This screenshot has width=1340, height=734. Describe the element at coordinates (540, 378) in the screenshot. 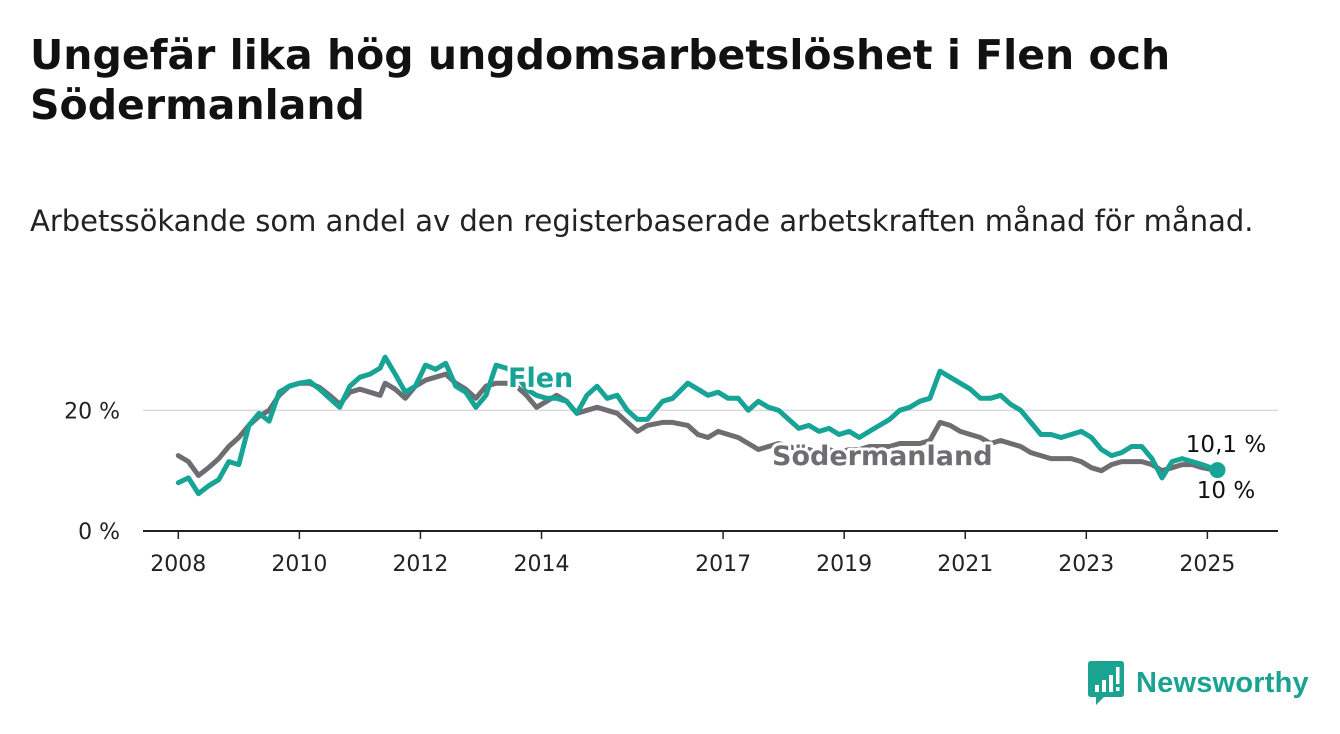

I see `series-label-flen: Flen` at that location.